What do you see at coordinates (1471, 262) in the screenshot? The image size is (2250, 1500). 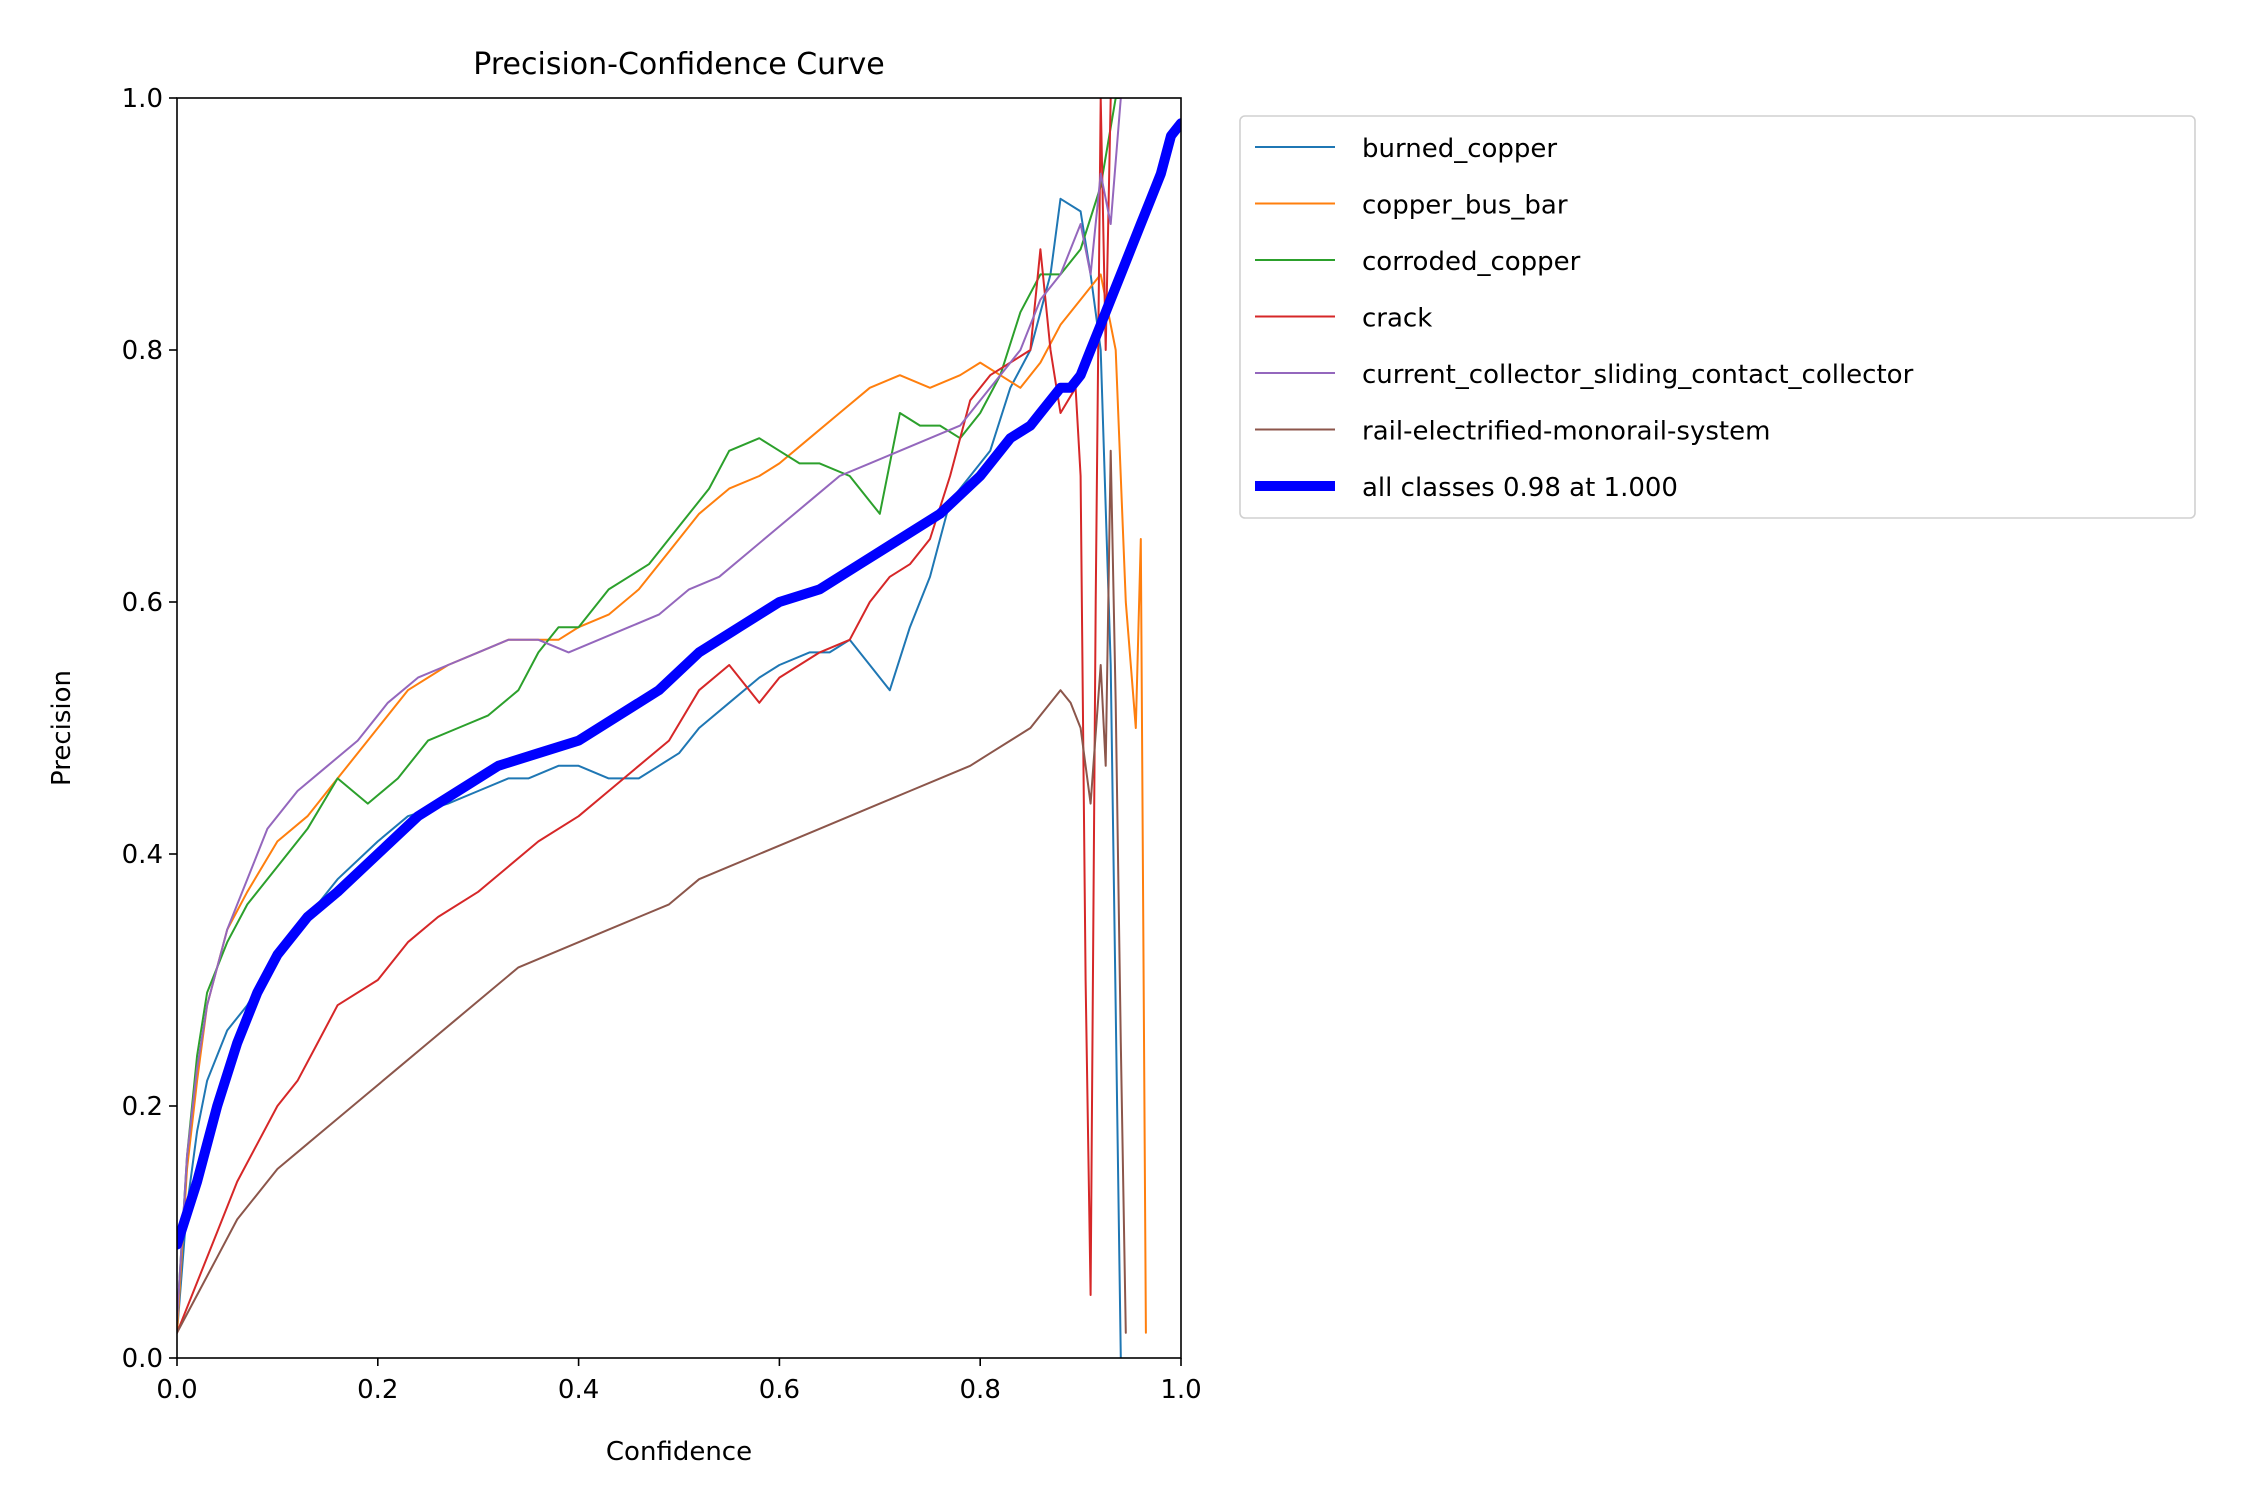 I see `legend-label-2: corroded_copper` at bounding box center [1471, 262].